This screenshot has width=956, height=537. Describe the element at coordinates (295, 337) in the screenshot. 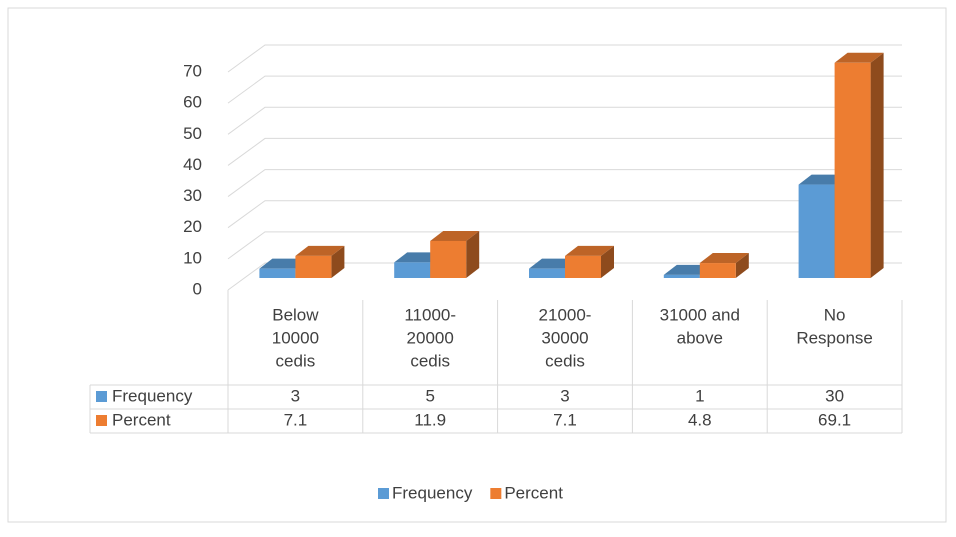

I see `x-tick-label: 10000` at that location.